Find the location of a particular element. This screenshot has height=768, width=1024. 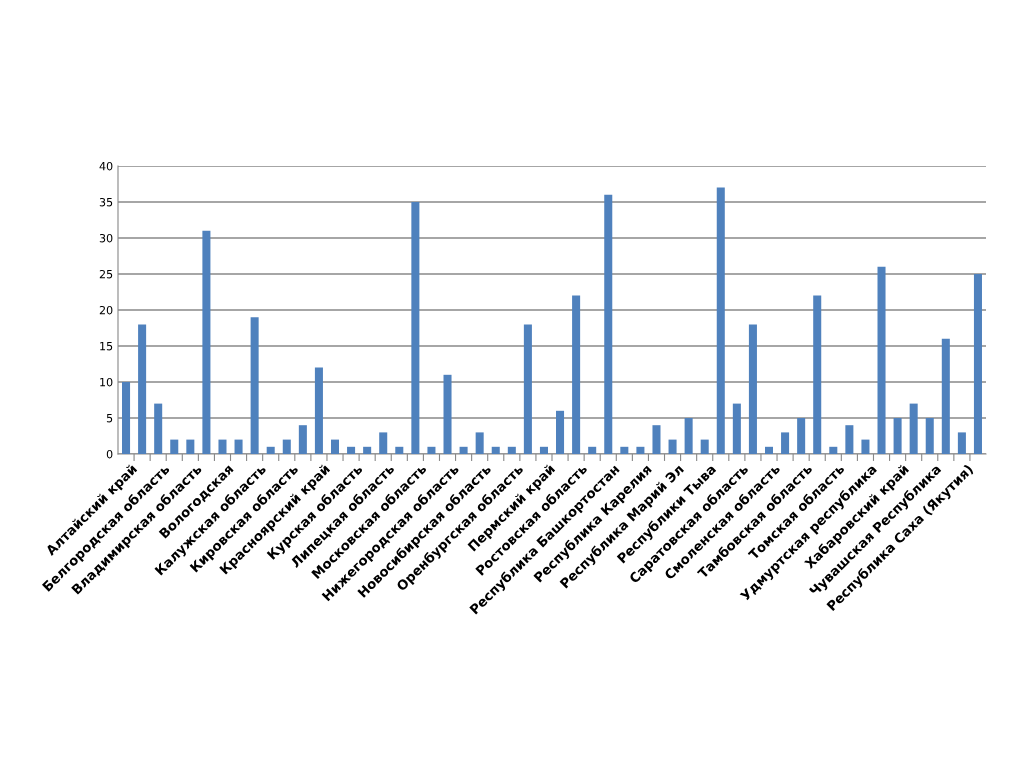

y-tick-label: 35 is located at coordinates (106, 202).